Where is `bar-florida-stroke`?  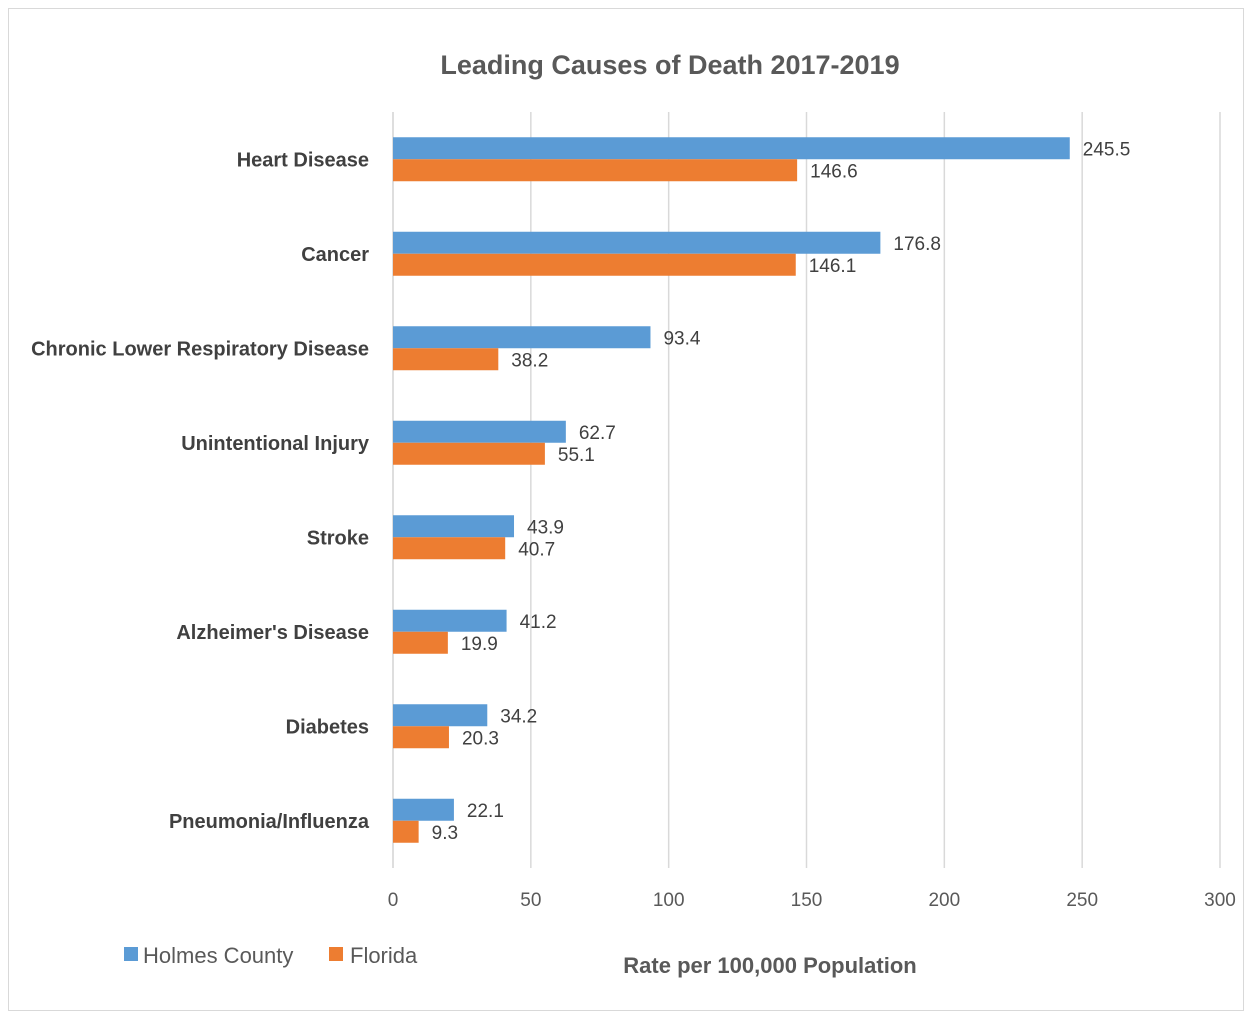
bar-florida-stroke is located at coordinates (449, 548).